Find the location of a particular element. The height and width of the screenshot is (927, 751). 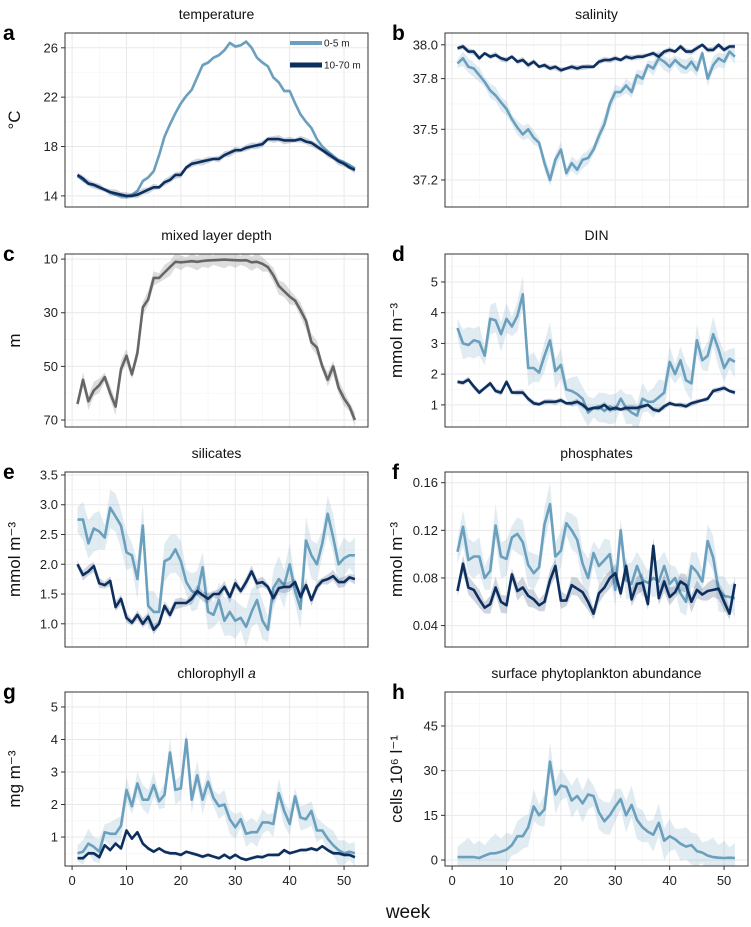

panel-title: phosphates is located at coordinates (596, 453).